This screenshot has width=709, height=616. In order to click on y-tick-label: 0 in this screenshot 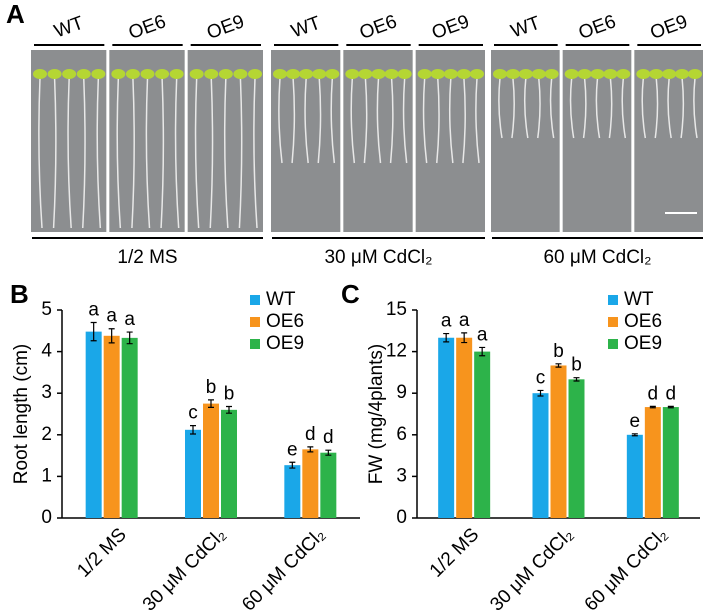, I will do `click(401, 517)`.